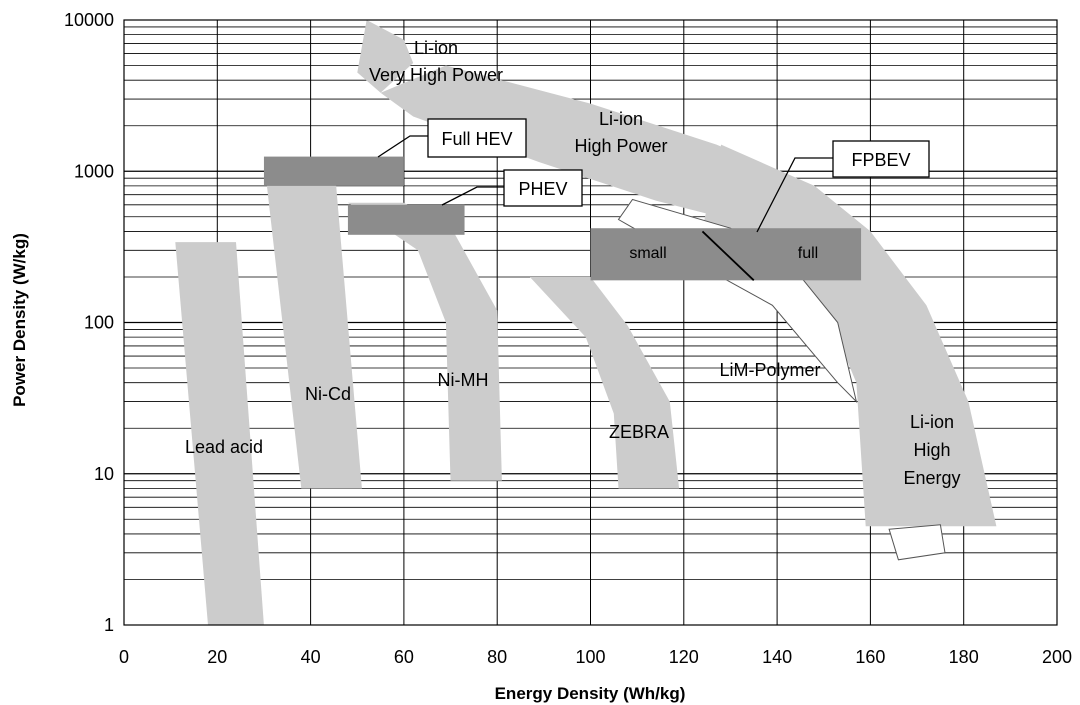 The image size is (1080, 705). I want to click on target-boxes, so click(562, 218).